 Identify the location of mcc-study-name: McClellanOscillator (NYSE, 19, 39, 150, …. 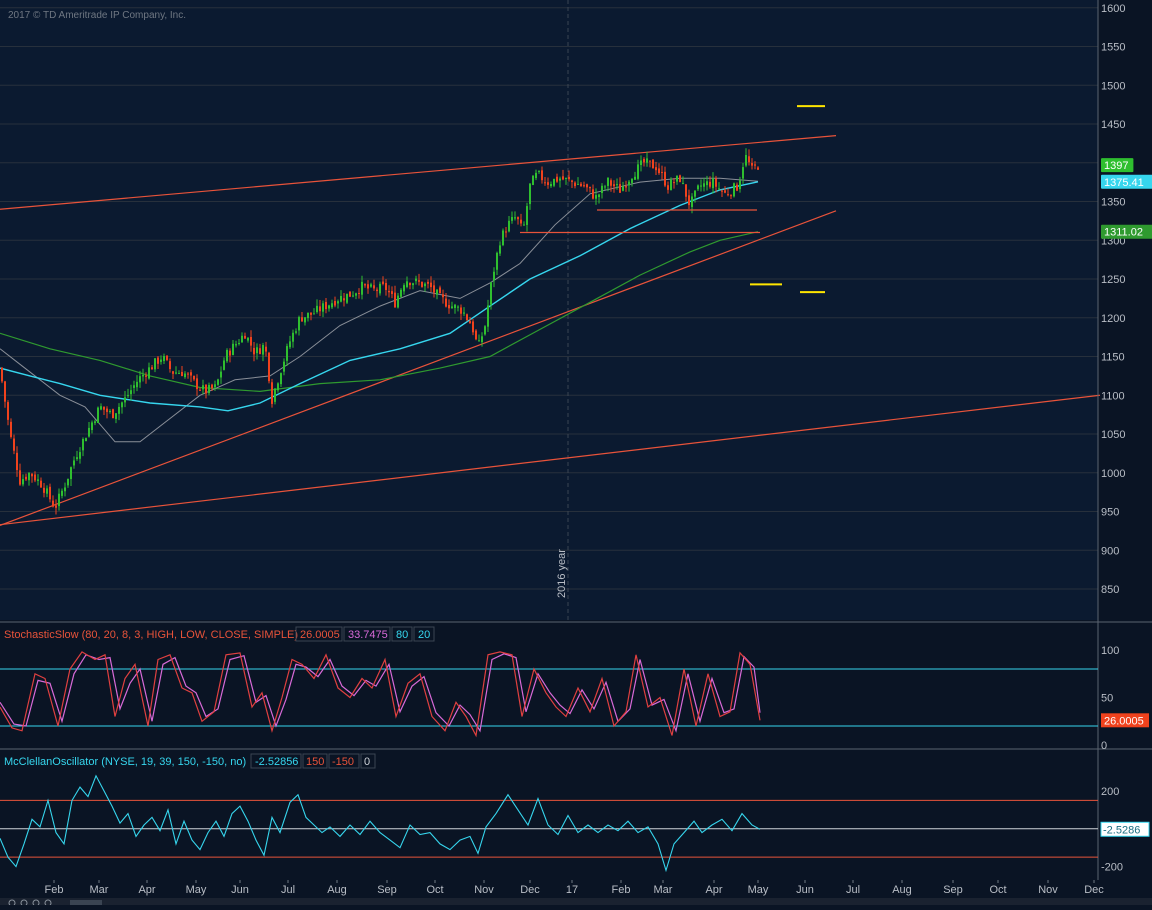
(125, 762).